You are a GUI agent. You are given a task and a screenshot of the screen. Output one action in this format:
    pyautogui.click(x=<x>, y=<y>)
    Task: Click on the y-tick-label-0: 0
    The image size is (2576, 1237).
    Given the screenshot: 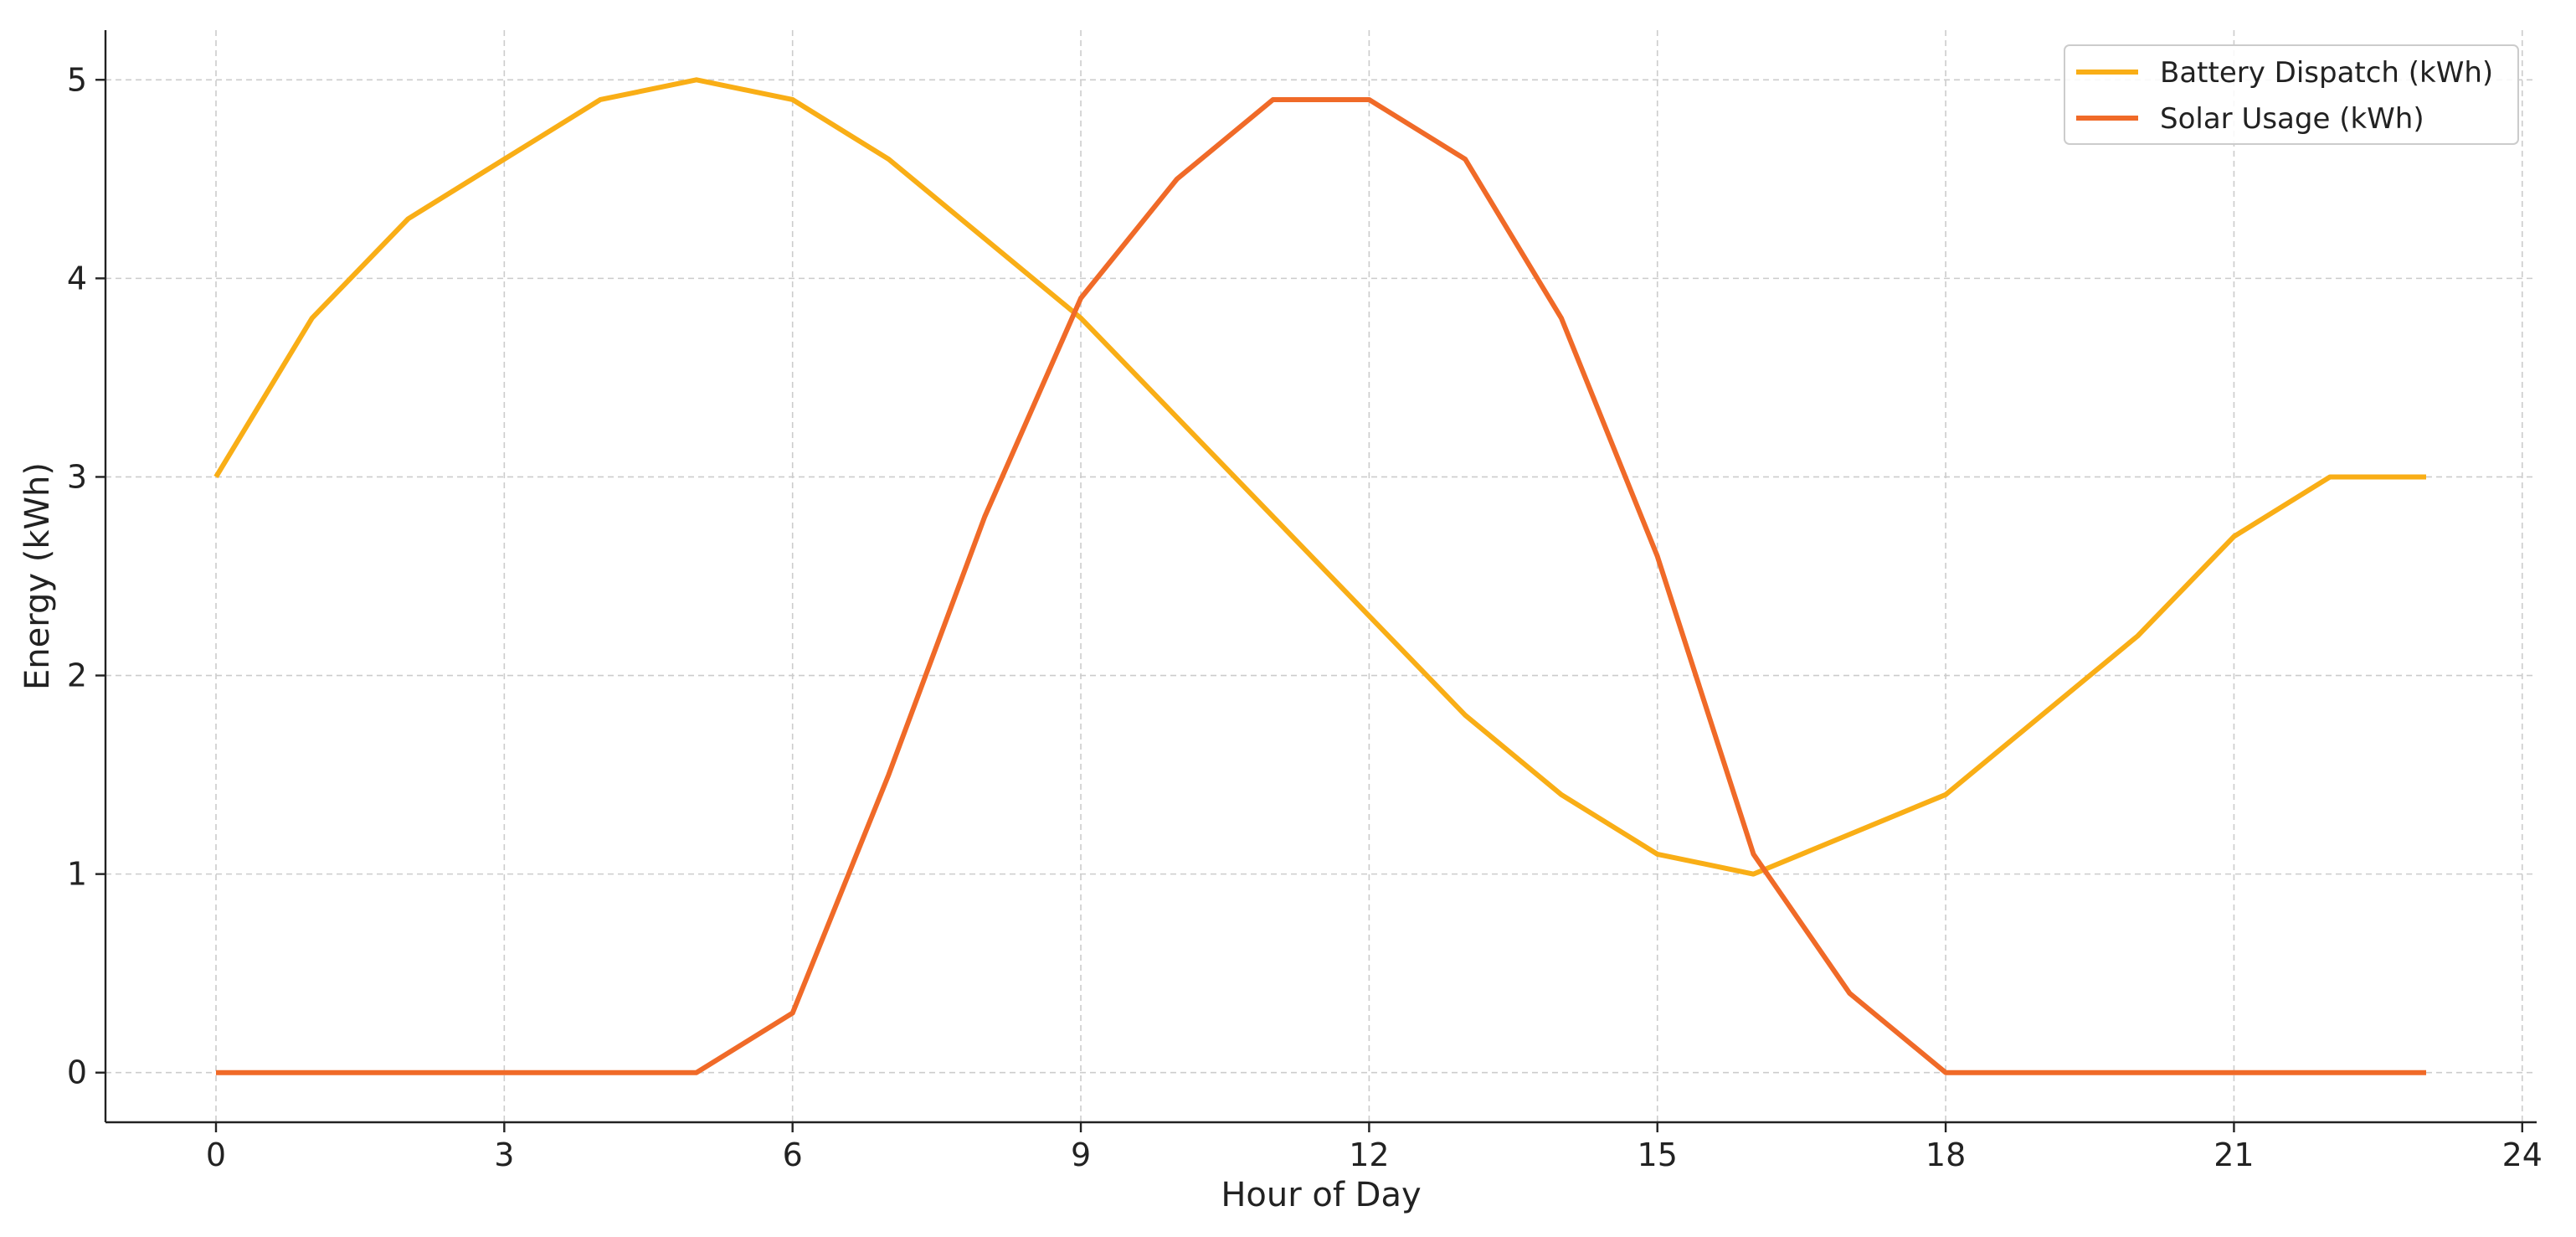 What is the action you would take?
    pyautogui.click(x=77, y=1072)
    